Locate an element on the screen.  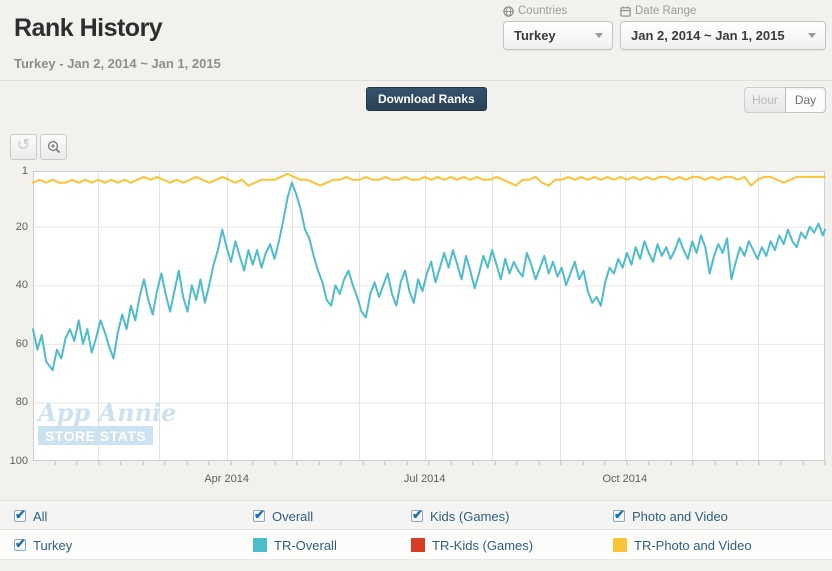
checkbox-turkey is located at coordinates (20, 544).